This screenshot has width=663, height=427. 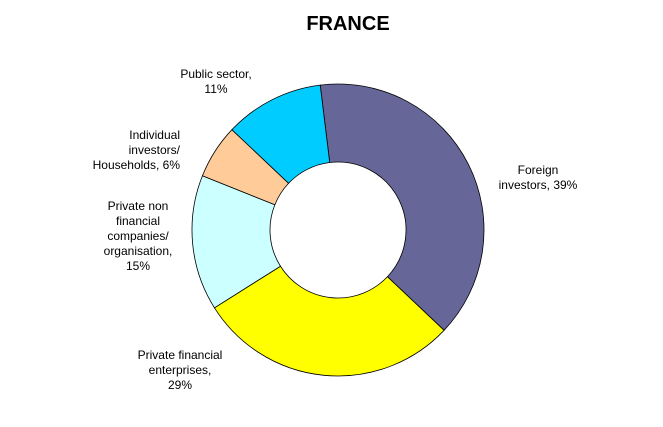 What do you see at coordinates (281, 134) in the screenshot?
I see `slice-public-sector` at bounding box center [281, 134].